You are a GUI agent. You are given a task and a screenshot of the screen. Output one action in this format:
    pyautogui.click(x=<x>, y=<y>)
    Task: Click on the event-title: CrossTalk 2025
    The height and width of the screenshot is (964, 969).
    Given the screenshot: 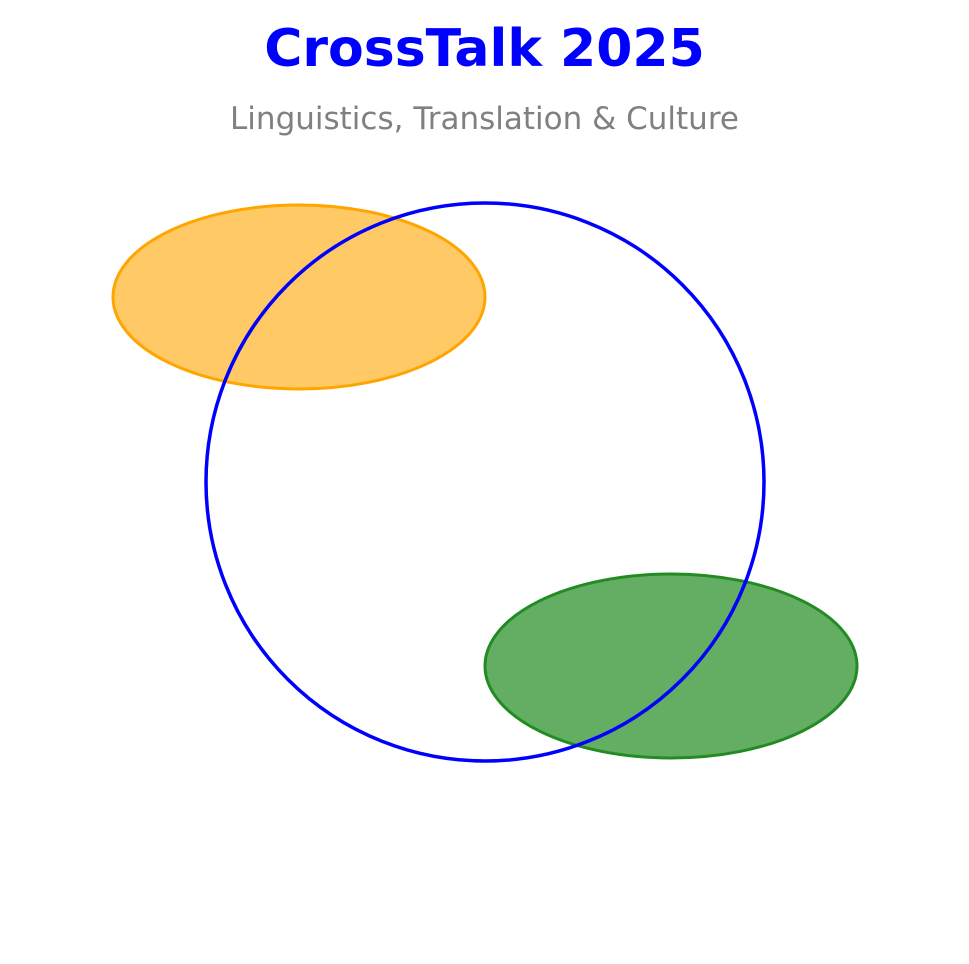 What is the action you would take?
    pyautogui.click(x=484, y=49)
    